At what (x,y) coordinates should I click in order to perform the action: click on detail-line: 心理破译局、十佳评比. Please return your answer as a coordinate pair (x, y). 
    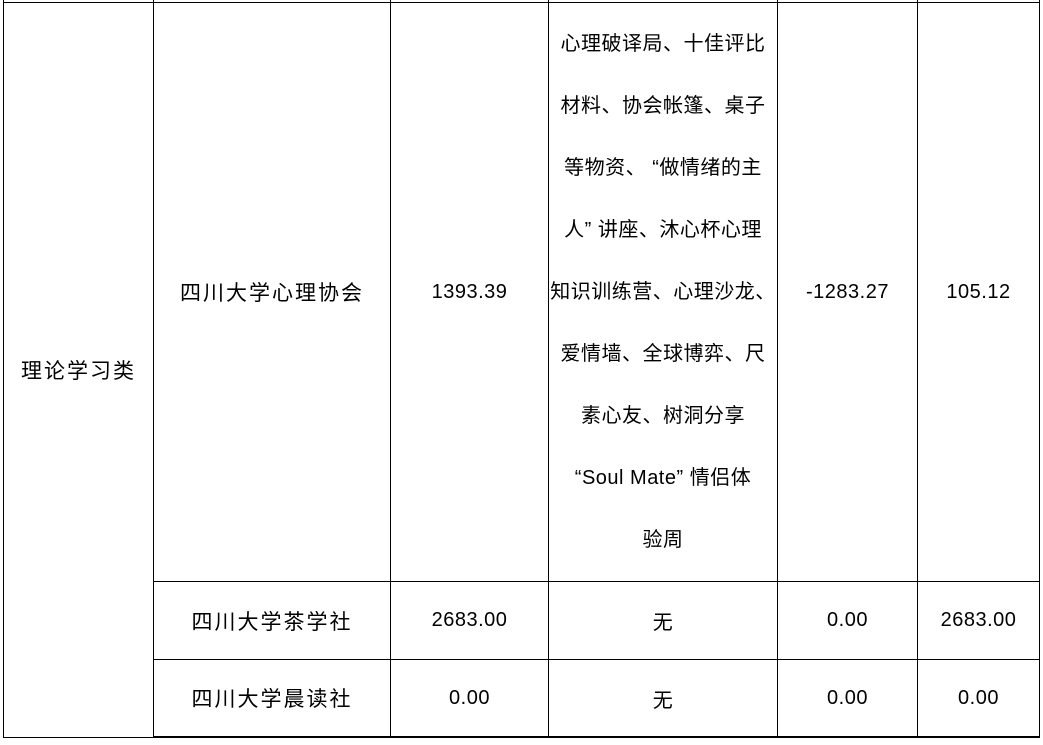
    Looking at the image, I should click on (663, 44).